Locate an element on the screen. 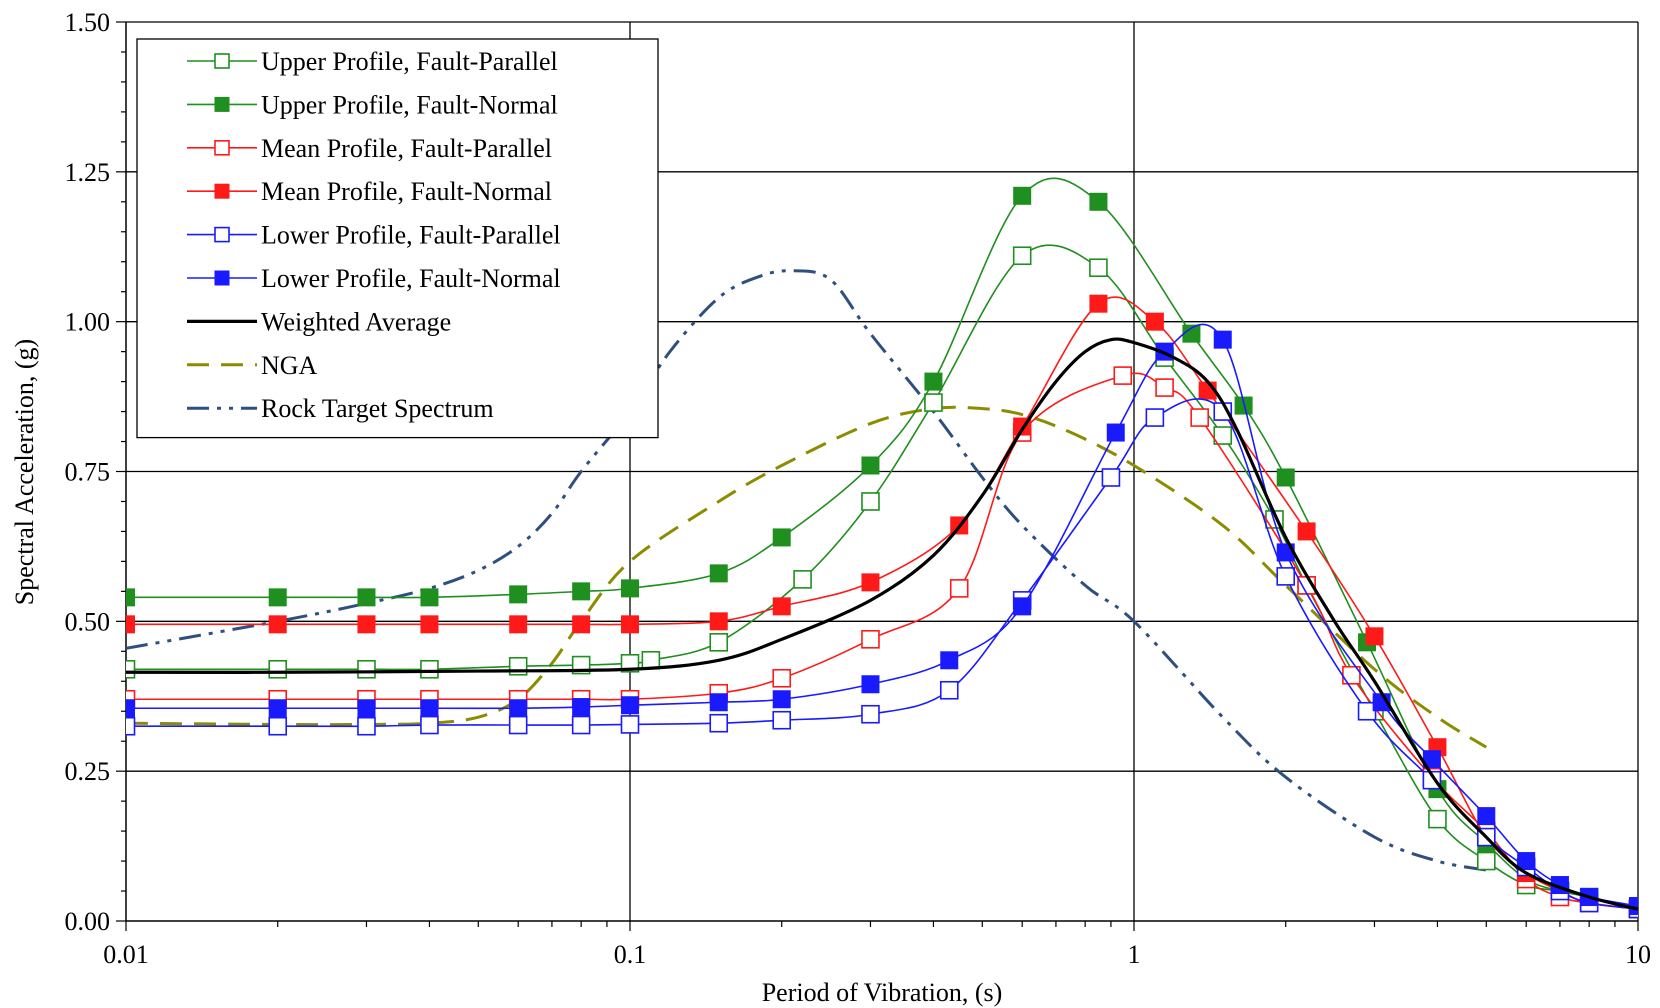 Image resolution: width=1660 pixels, height=1008 pixels. legend-label: Weighted Average is located at coordinates (356, 321).